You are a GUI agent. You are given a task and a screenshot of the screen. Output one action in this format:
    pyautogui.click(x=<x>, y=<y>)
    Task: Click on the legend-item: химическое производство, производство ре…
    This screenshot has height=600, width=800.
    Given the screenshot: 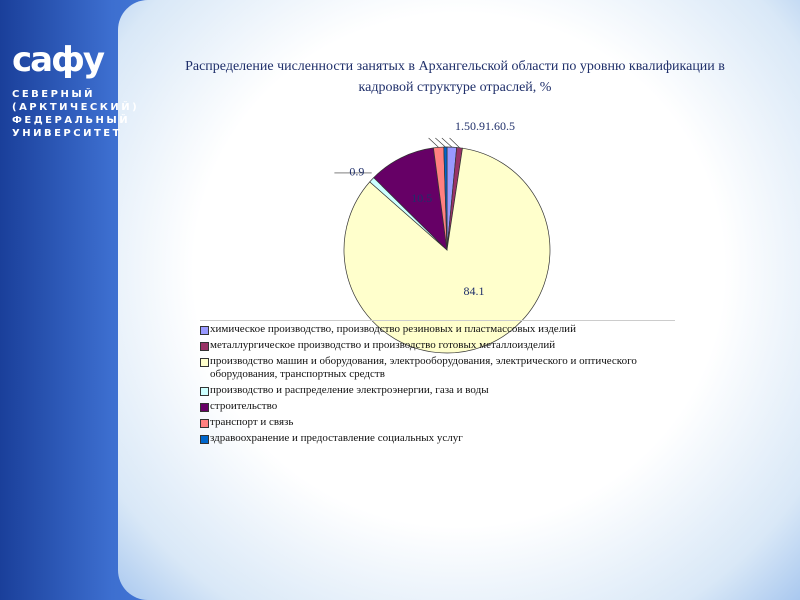 What is the action you would take?
    pyautogui.click(x=437, y=329)
    